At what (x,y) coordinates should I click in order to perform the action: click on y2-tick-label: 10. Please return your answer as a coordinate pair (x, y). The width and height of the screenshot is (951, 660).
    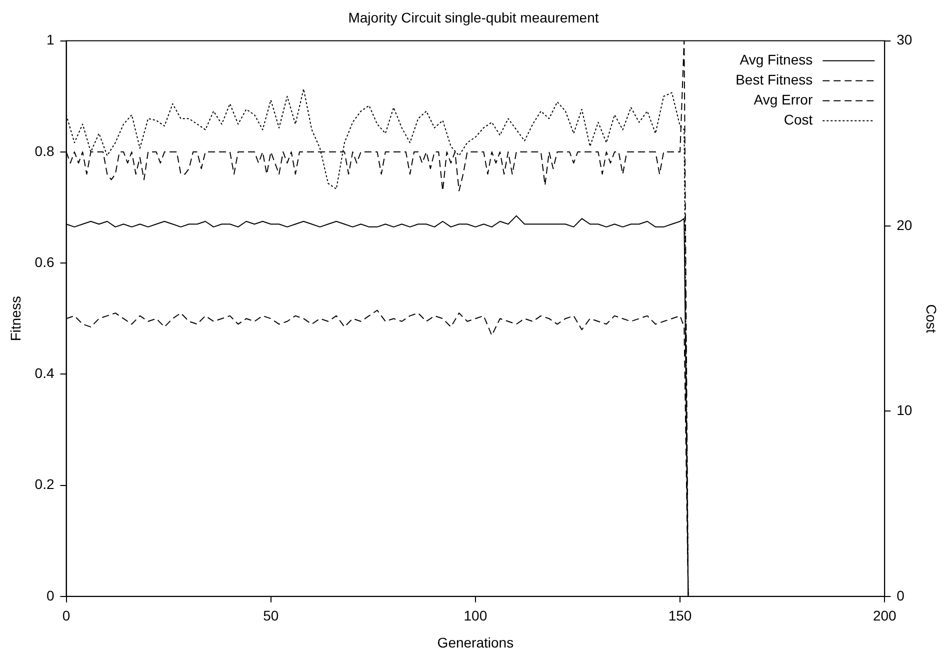
    Looking at the image, I should click on (904, 410).